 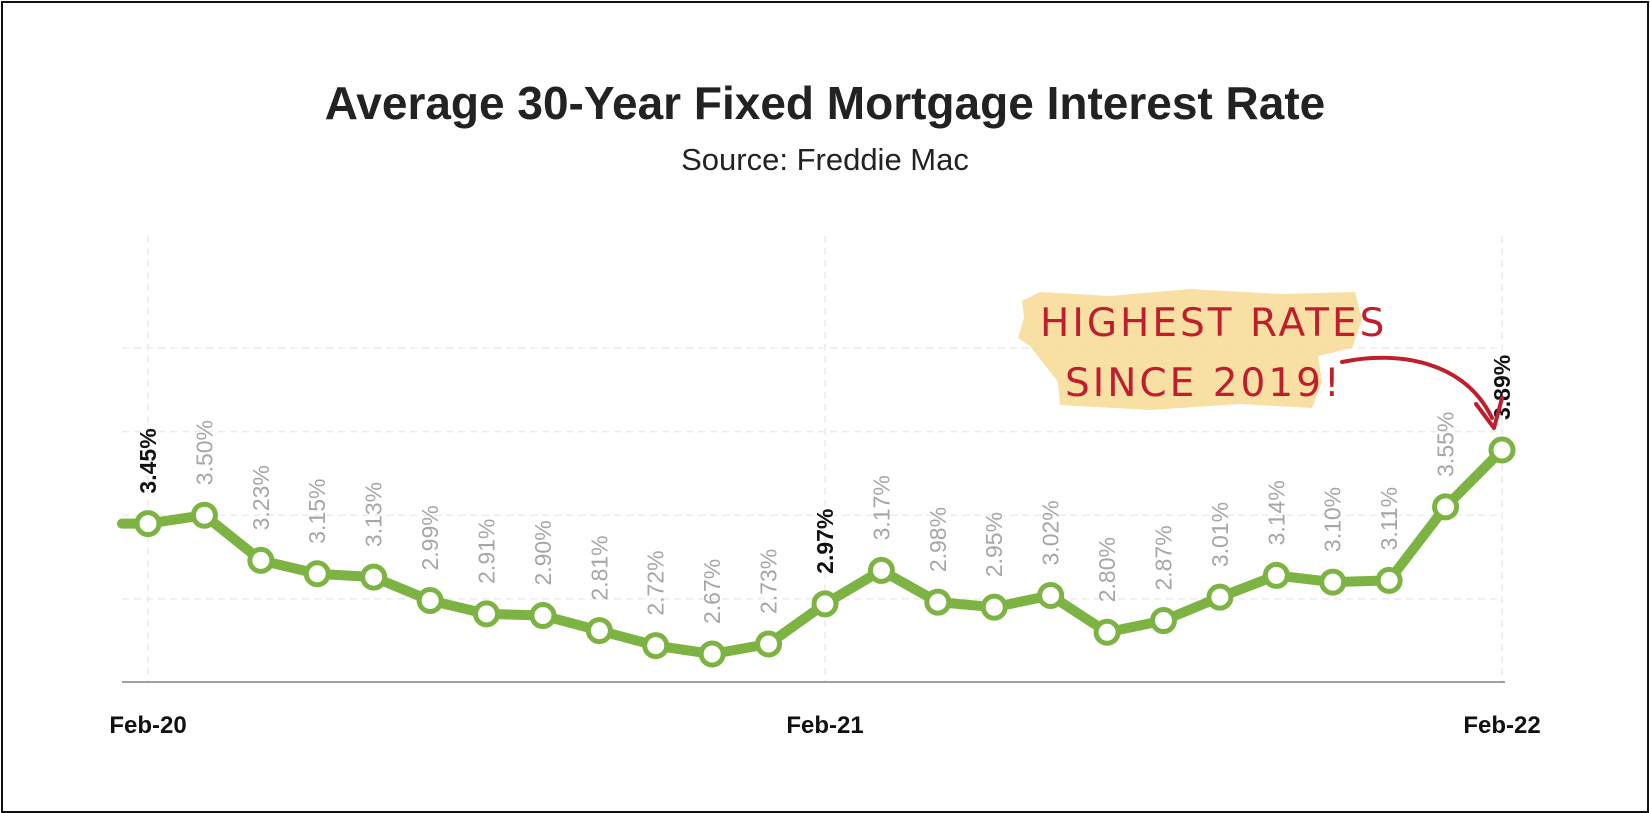 I want to click on annotation-line-2: SINCE 2019!, so click(x=1204, y=383).